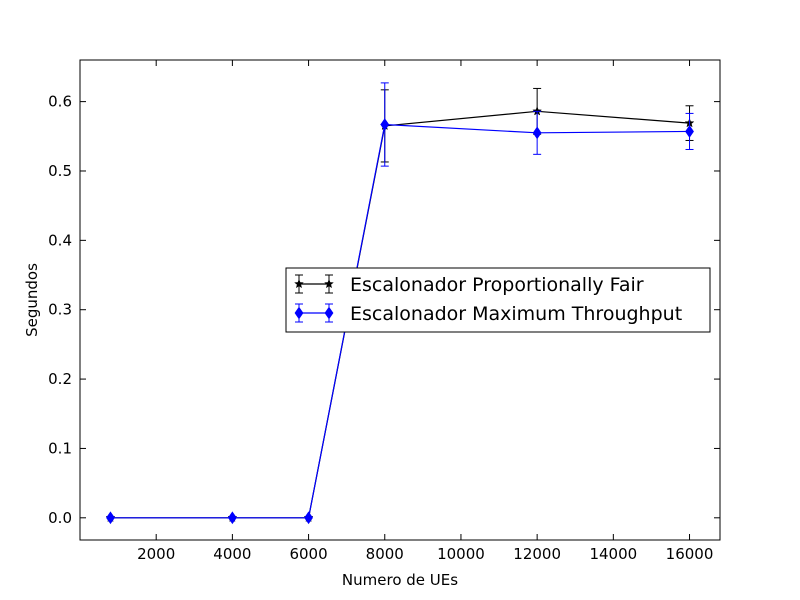 This screenshot has height=600, width=800. I want to click on y-tick-label: 0.6, so click(60, 102).